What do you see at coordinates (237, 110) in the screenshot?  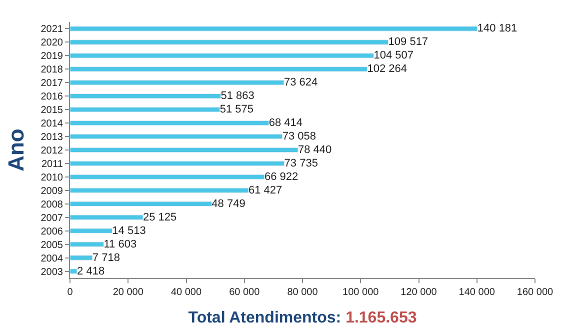 I see `data-label: 51 575` at bounding box center [237, 110].